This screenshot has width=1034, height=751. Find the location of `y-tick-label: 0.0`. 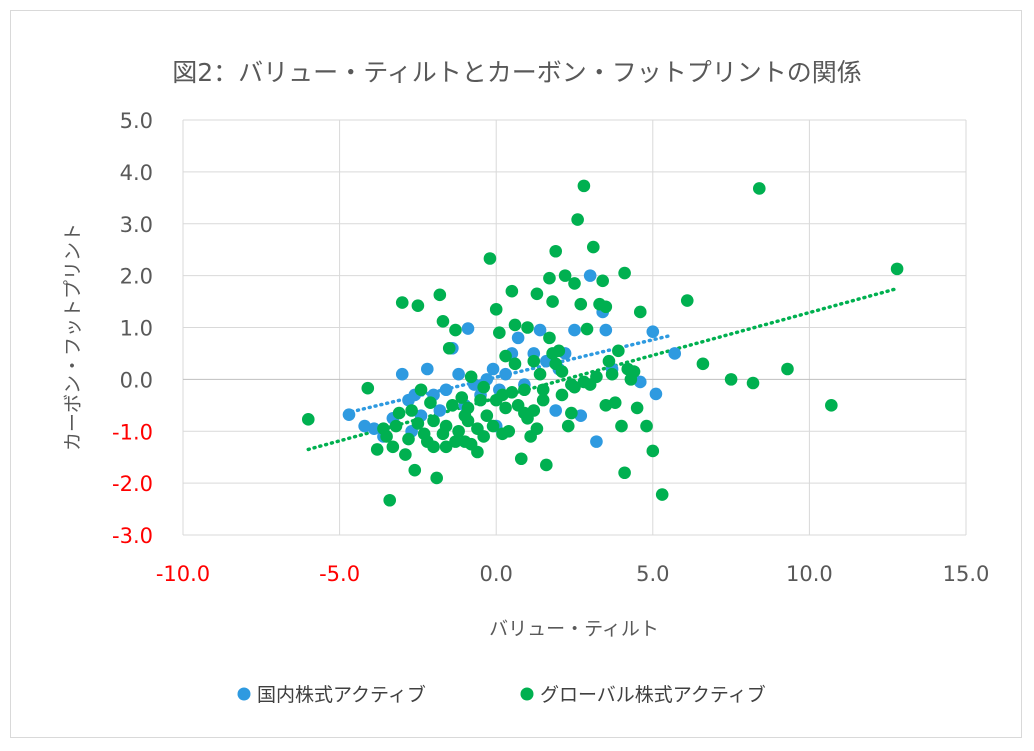

y-tick-label: 0.0 is located at coordinates (136, 380).